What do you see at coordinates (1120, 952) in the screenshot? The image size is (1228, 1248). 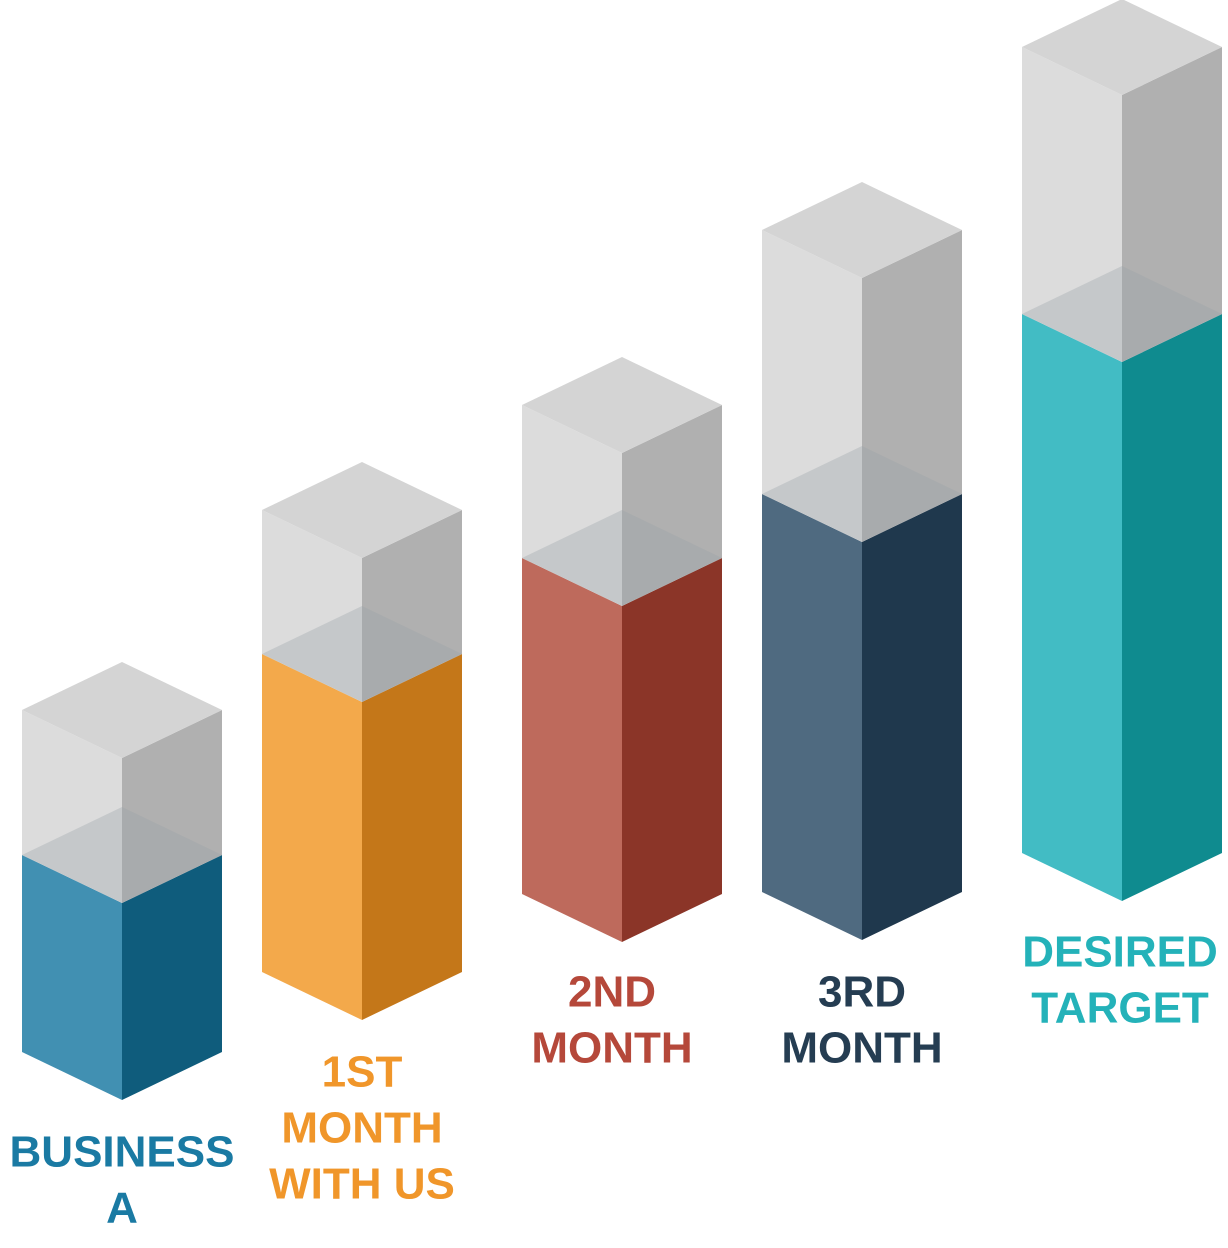 I see `bar-label: DESIRED` at bounding box center [1120, 952].